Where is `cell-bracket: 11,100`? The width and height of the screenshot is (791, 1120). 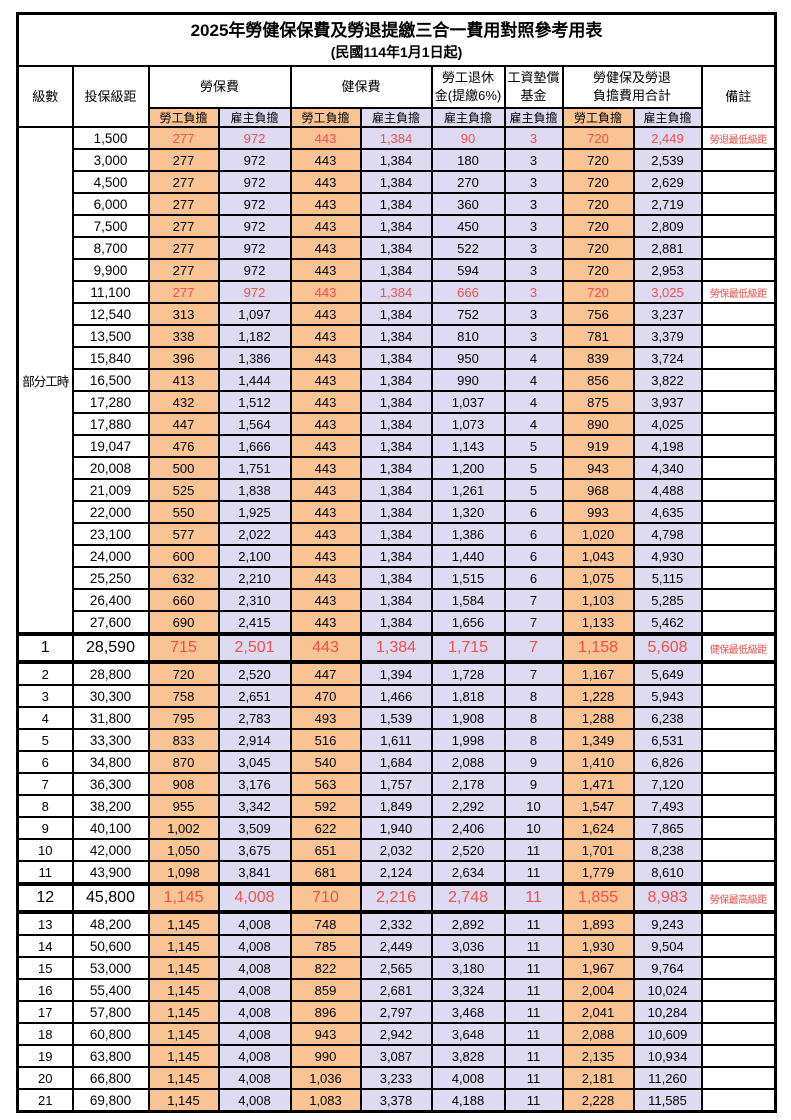 cell-bracket: 11,100 is located at coordinates (110, 292).